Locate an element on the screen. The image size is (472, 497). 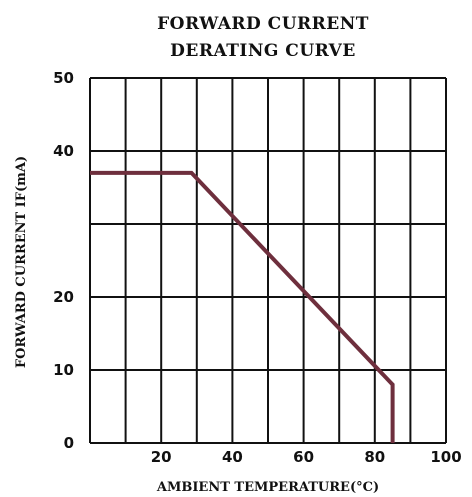
y-tick-label: 10 is located at coordinates (63, 370).